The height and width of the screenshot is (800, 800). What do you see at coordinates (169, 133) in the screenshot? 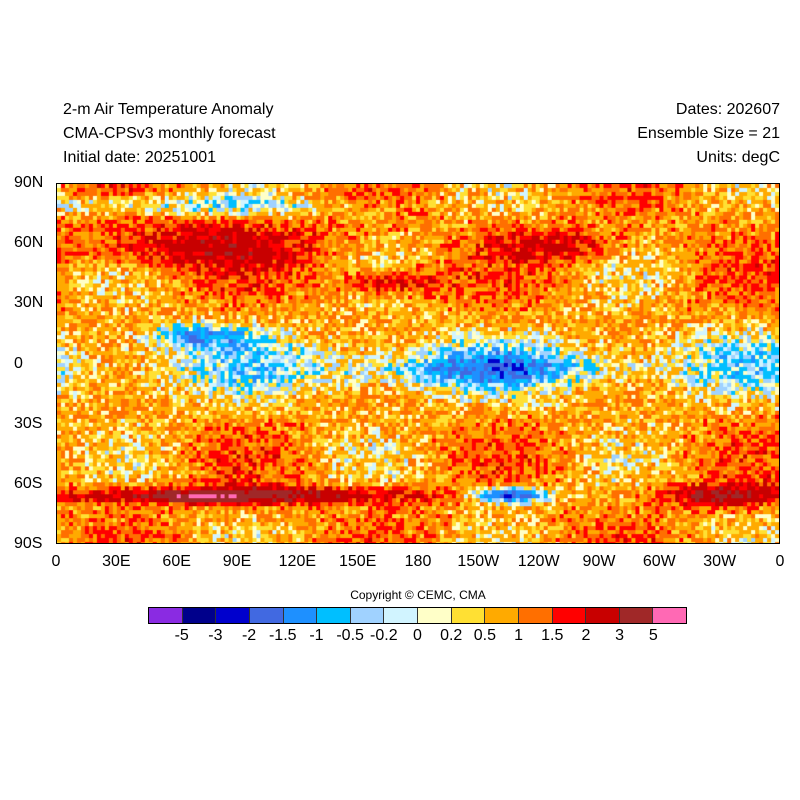
I see `subtitle-model: CMA-CPSv3 monthly forecast` at bounding box center [169, 133].